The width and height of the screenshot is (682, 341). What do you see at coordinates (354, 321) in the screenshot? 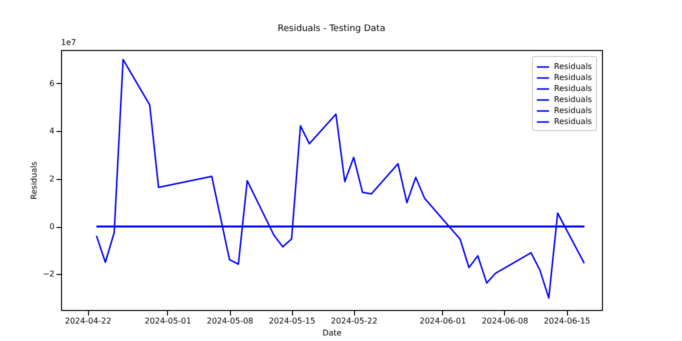
I see `x-tick-label: 2024-05-22` at bounding box center [354, 321].